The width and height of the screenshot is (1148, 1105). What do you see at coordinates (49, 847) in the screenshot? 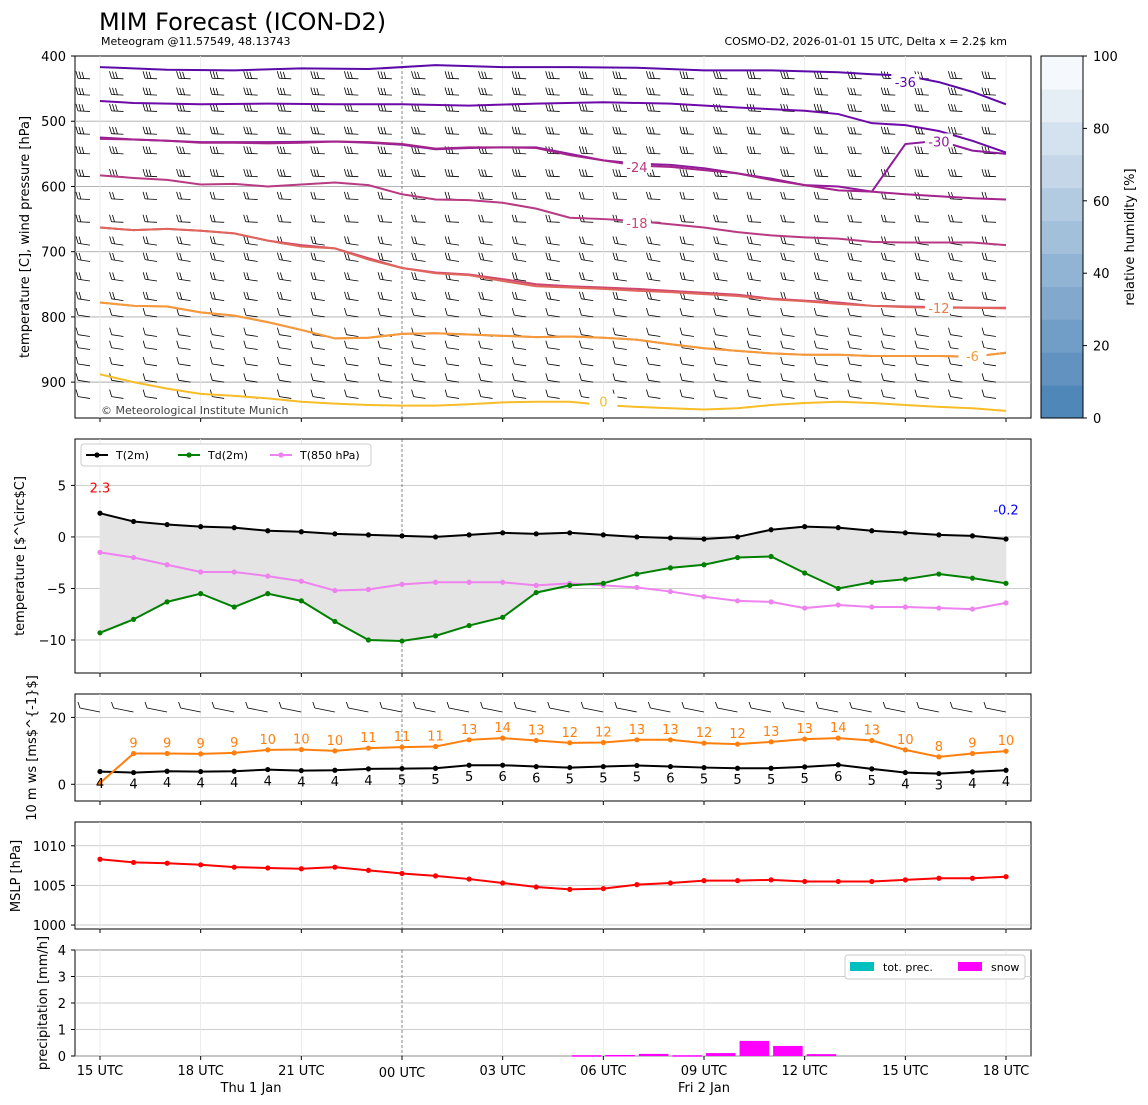
I see `y-tick-label: 1010` at bounding box center [49, 847].